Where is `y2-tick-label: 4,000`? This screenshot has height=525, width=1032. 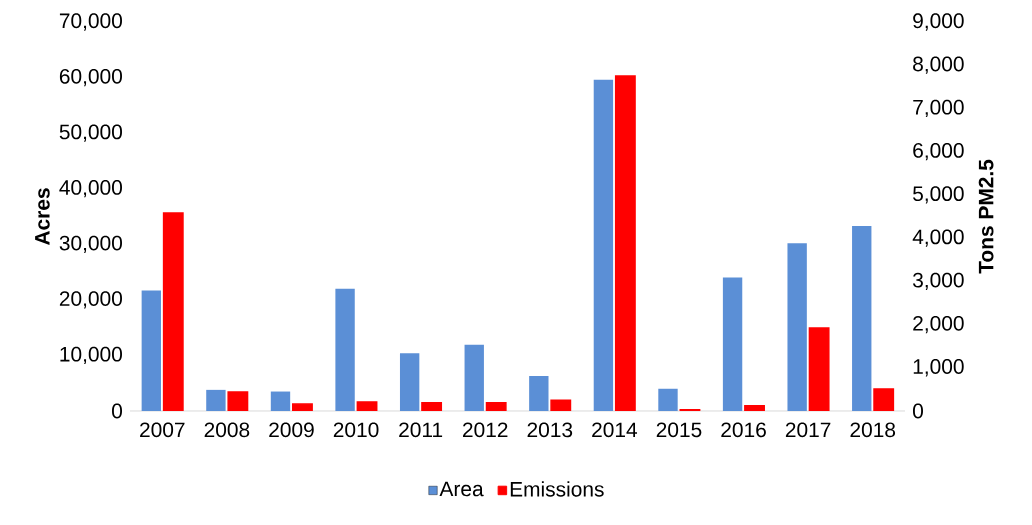 y2-tick-label: 4,000 is located at coordinates (938, 238).